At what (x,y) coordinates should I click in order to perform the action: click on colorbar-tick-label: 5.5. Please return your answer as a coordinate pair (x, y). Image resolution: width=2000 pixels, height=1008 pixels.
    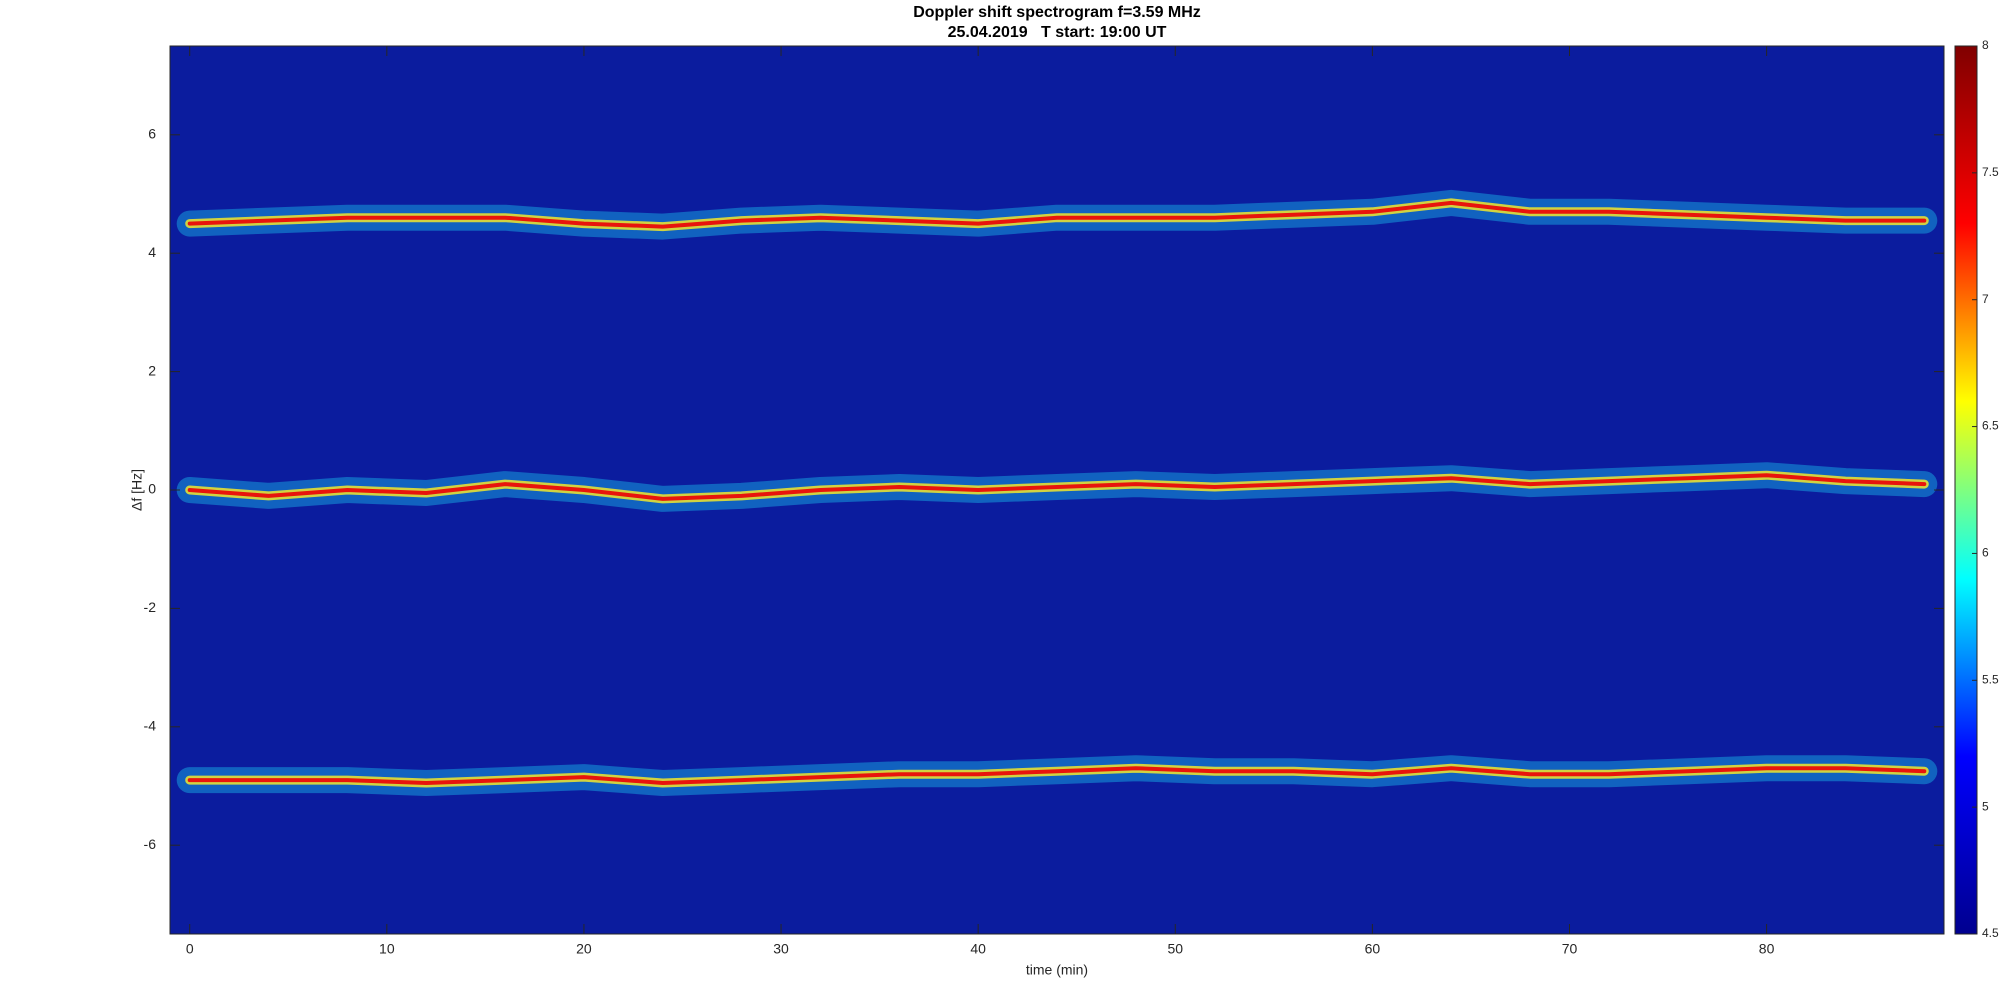
    Looking at the image, I should click on (1990, 679).